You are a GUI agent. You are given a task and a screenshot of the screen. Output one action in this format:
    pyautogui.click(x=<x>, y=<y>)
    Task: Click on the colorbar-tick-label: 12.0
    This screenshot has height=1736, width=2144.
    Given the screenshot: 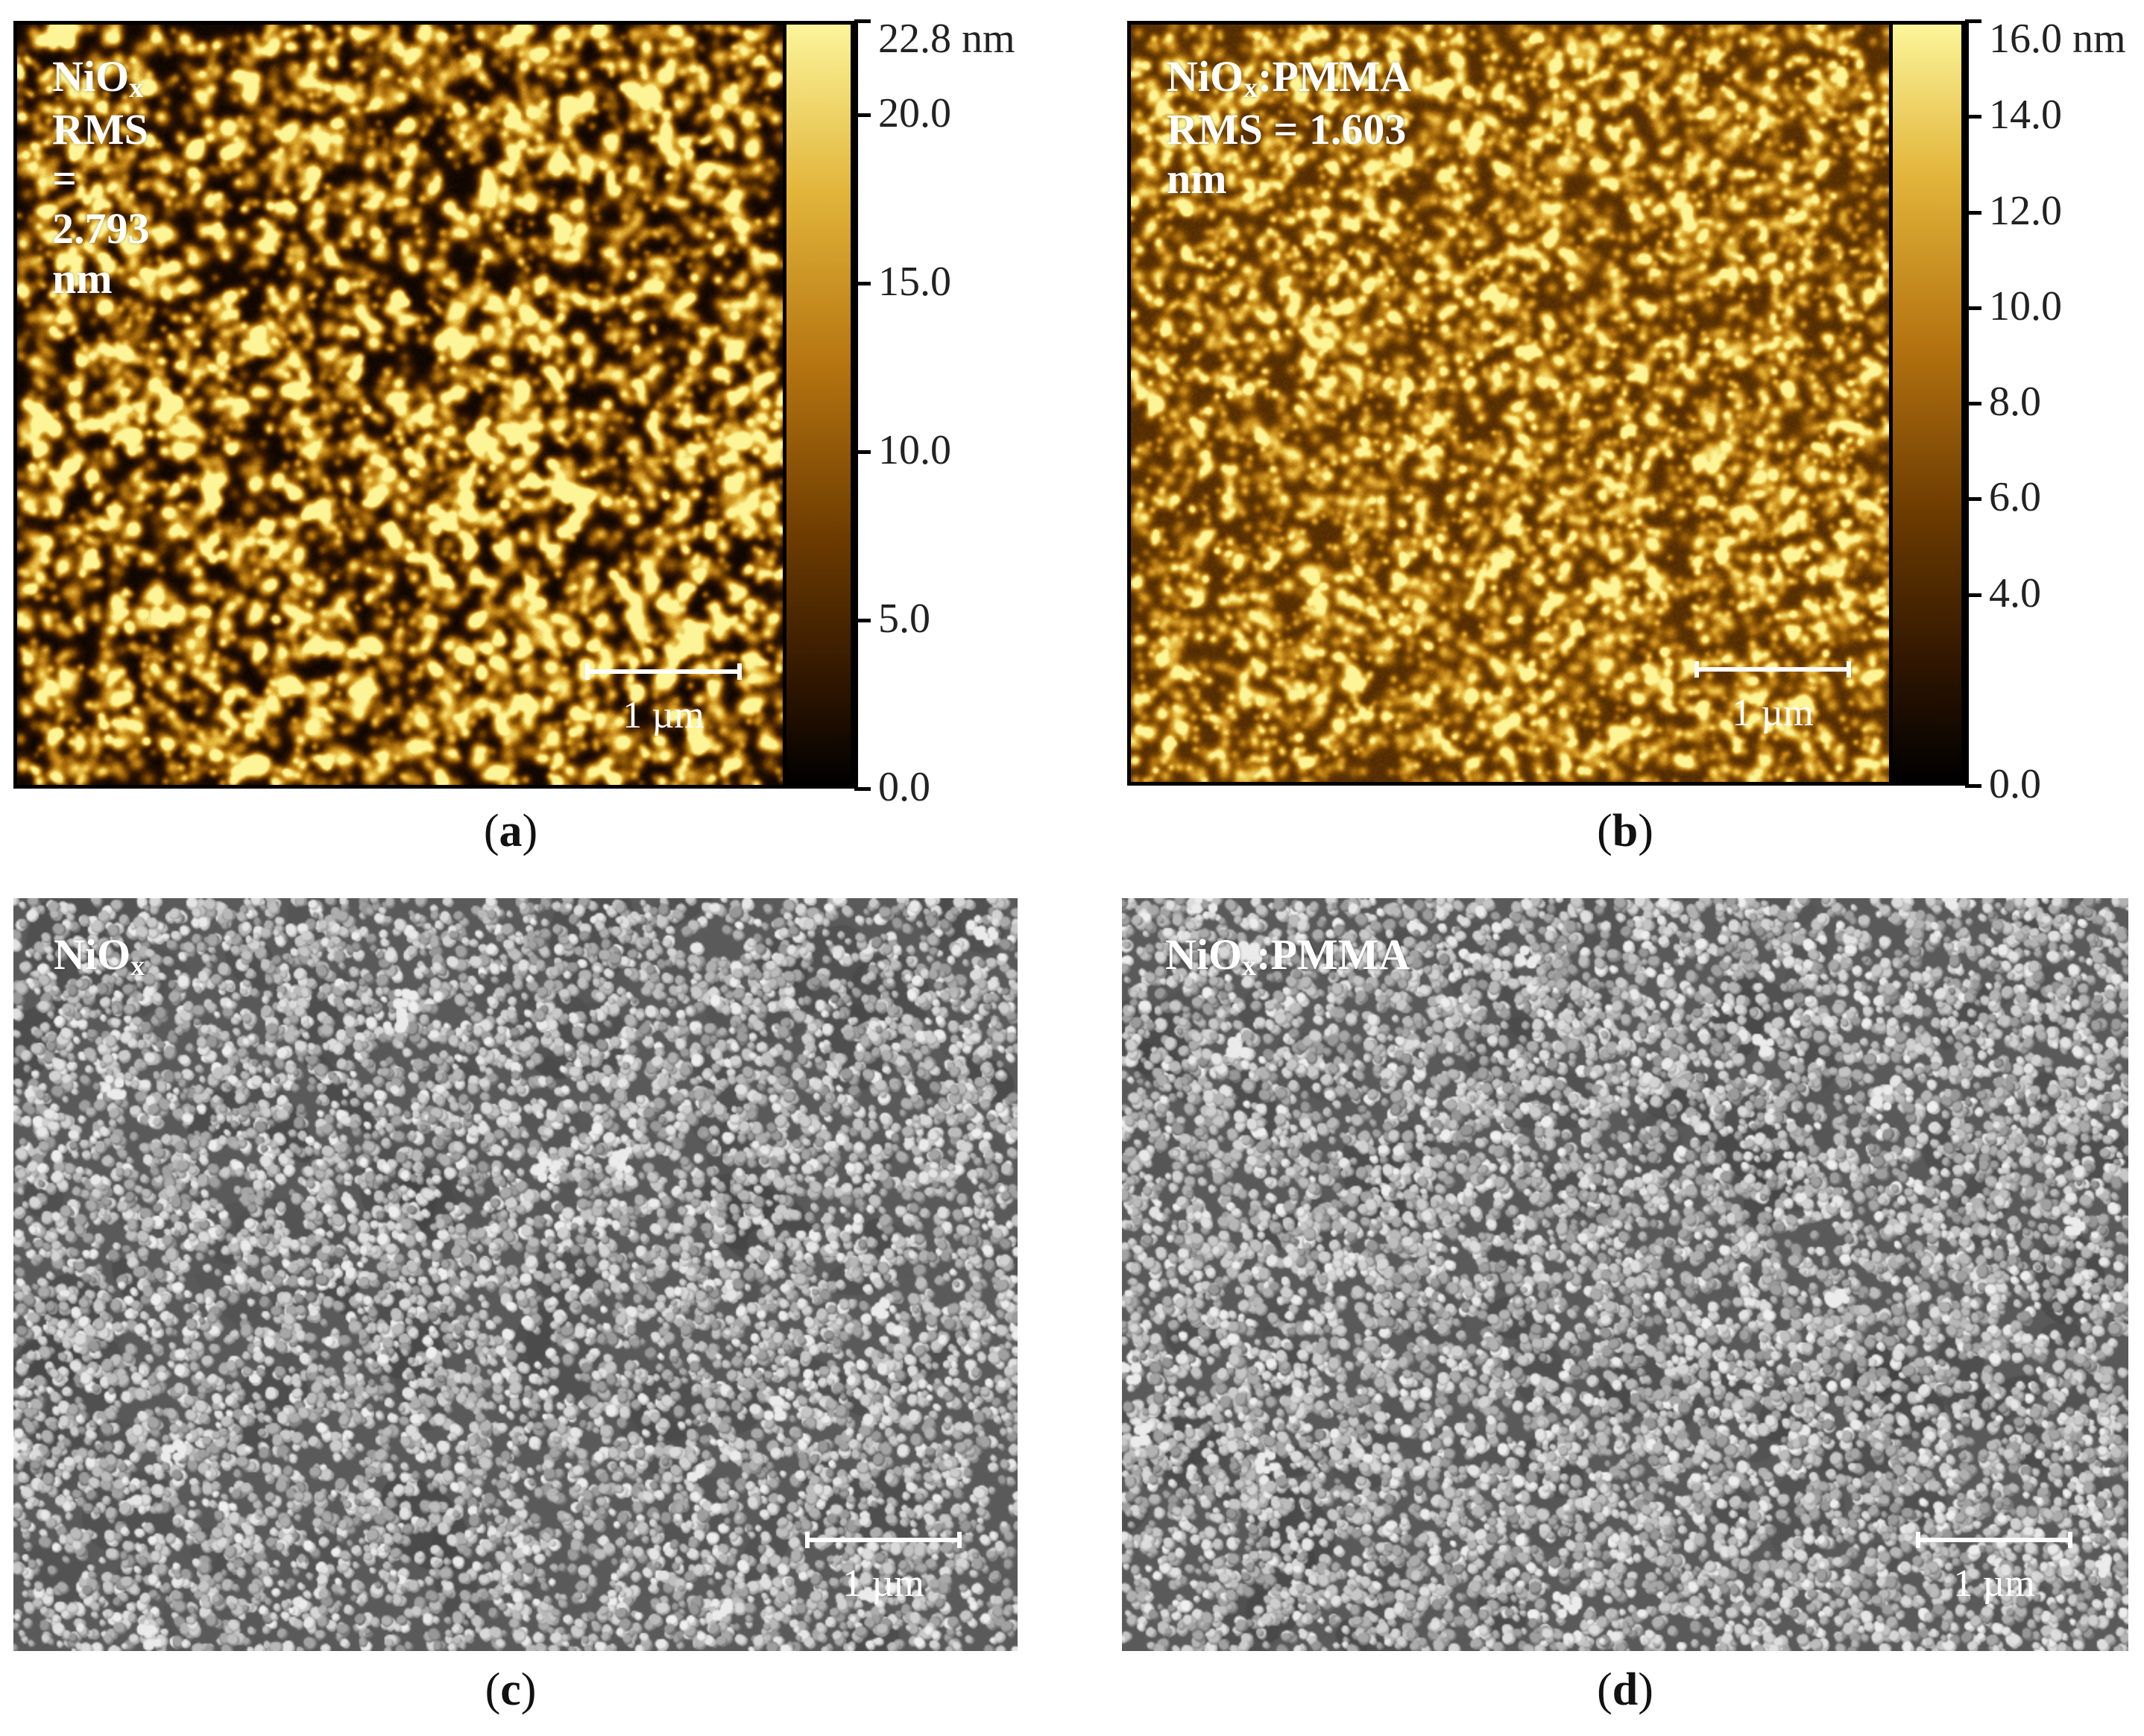 What is the action you would take?
    pyautogui.click(x=2026, y=210)
    